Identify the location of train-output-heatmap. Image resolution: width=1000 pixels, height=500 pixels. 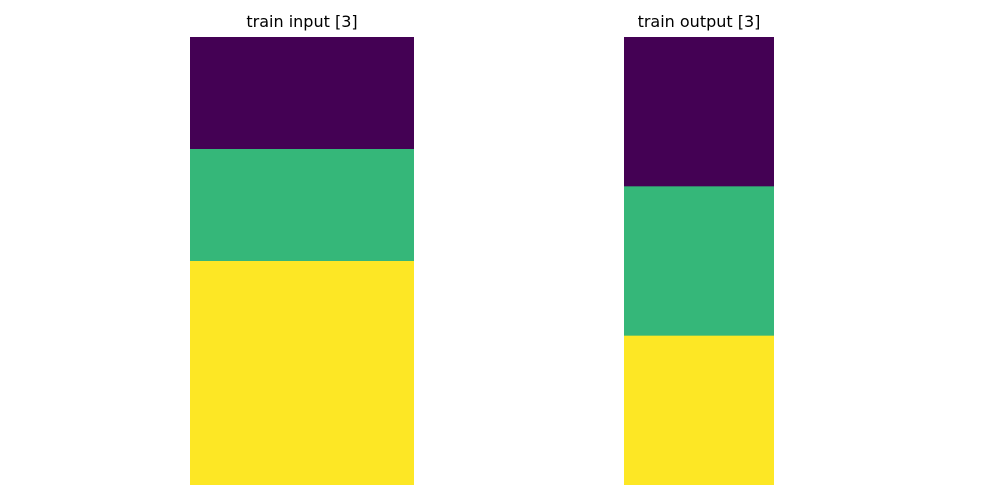
(699, 261).